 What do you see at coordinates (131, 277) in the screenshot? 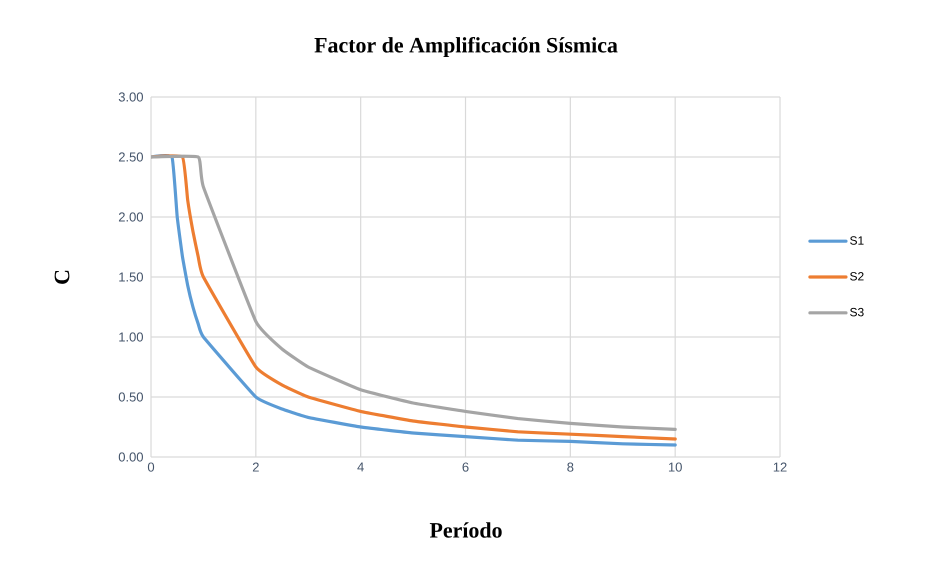
I see `y-tick-label: 1.50` at bounding box center [131, 277].